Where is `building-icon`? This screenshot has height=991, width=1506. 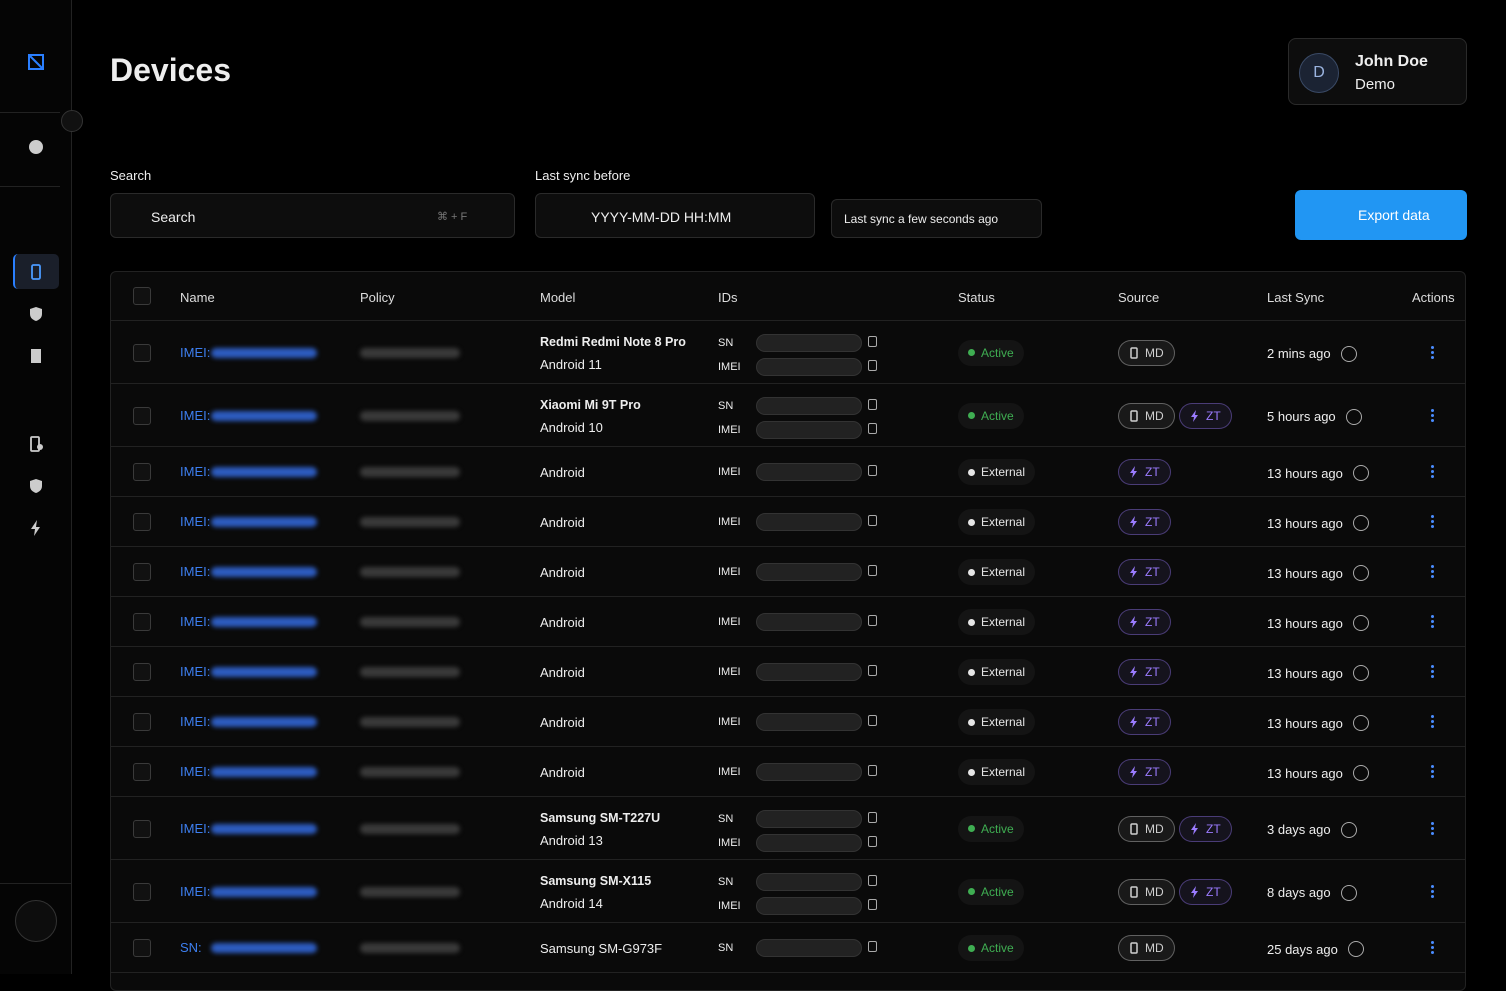 building-icon is located at coordinates (36, 356).